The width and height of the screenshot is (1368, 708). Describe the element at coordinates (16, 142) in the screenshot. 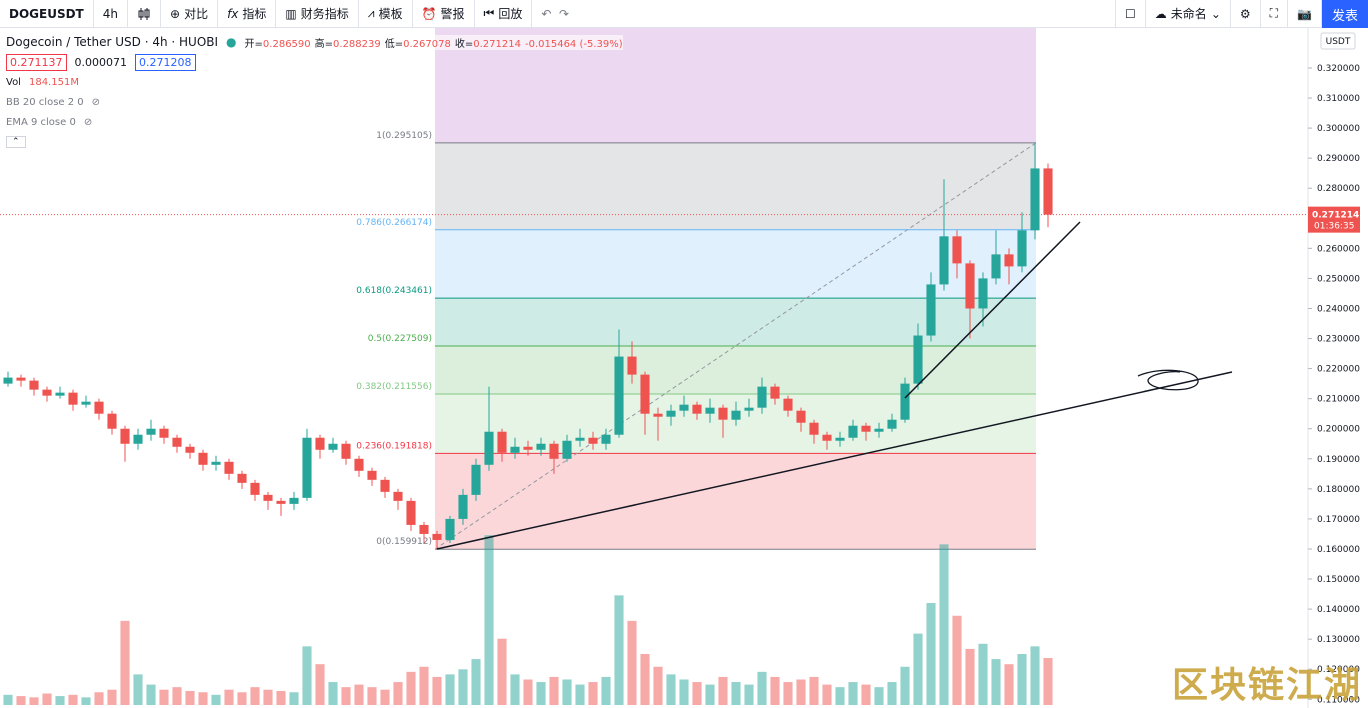

I see `collapse: ⌃` at that location.